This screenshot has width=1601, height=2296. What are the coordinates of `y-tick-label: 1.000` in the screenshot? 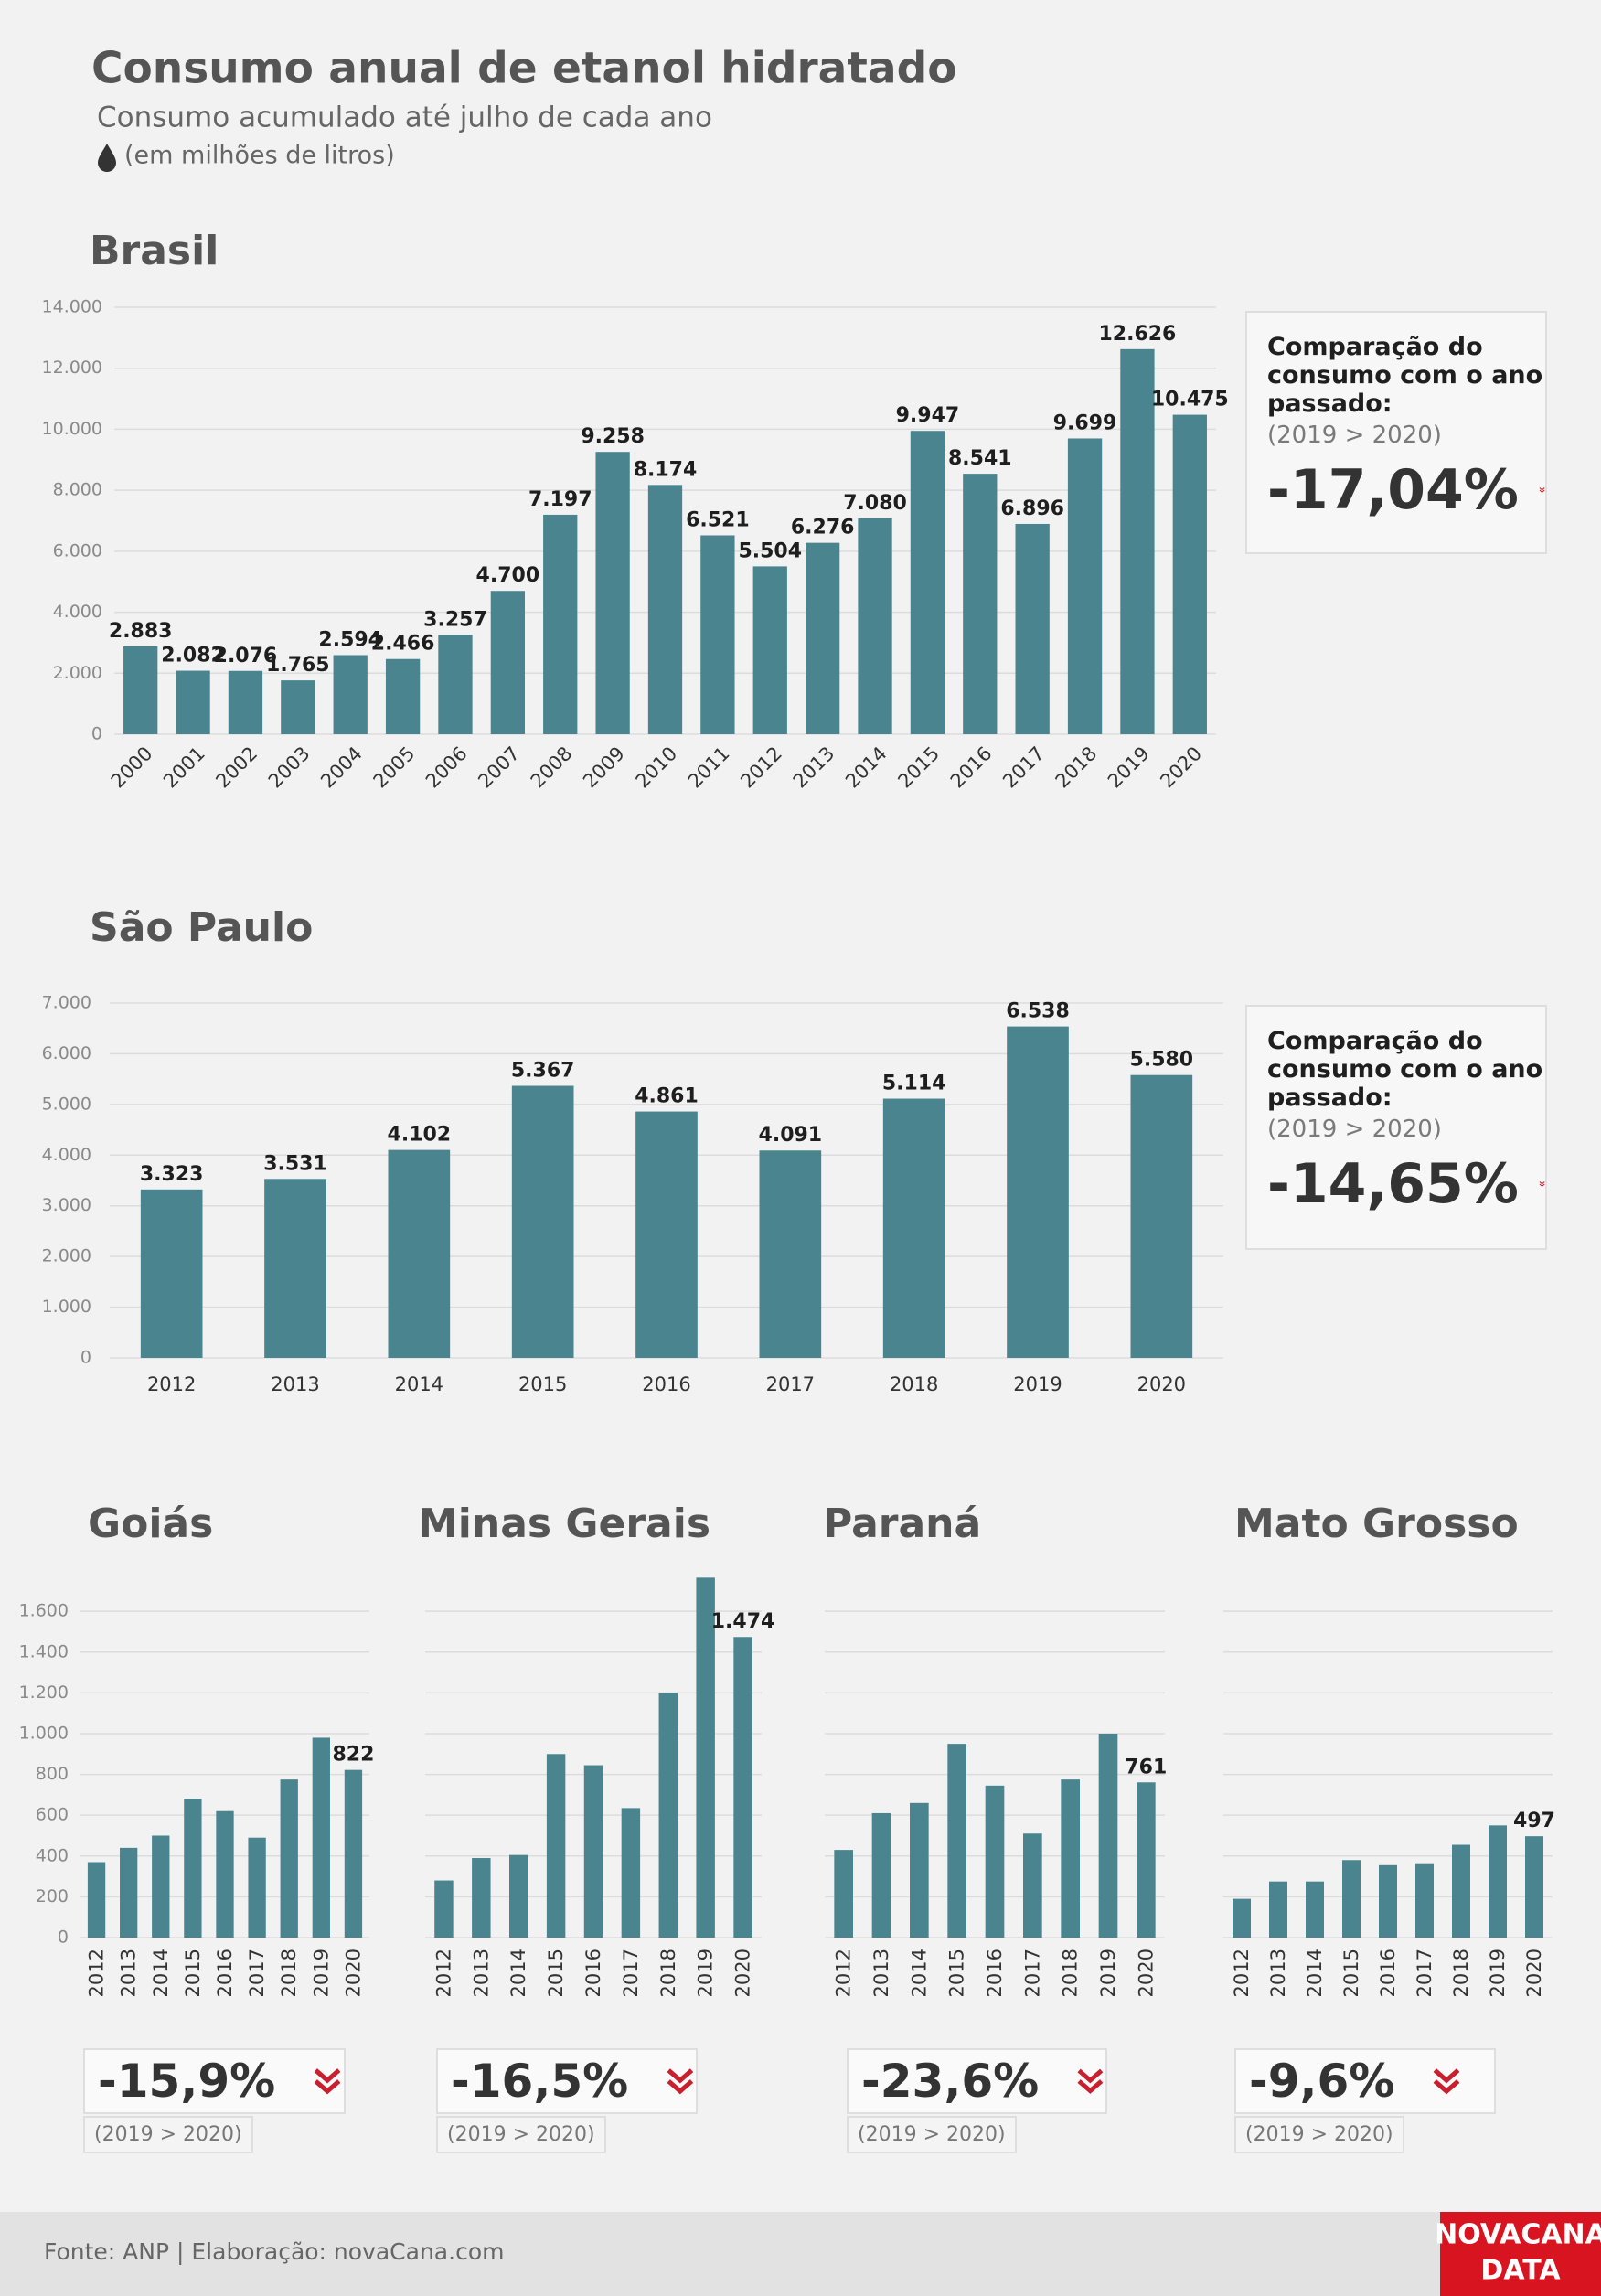 It's located at (44, 1733).